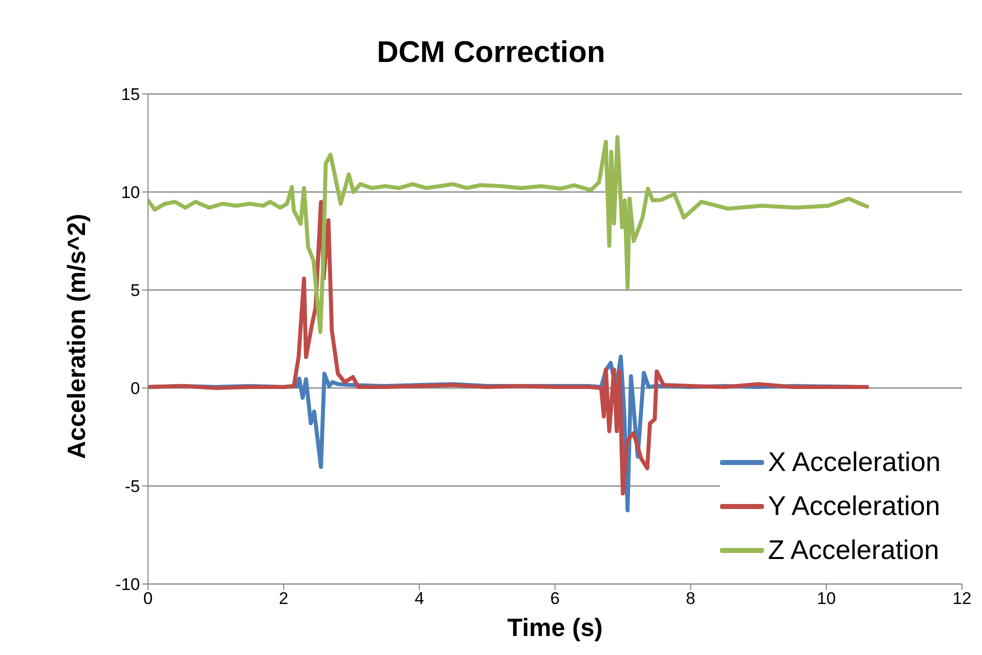  I want to click on y-tick-label: 15, so click(130, 94).